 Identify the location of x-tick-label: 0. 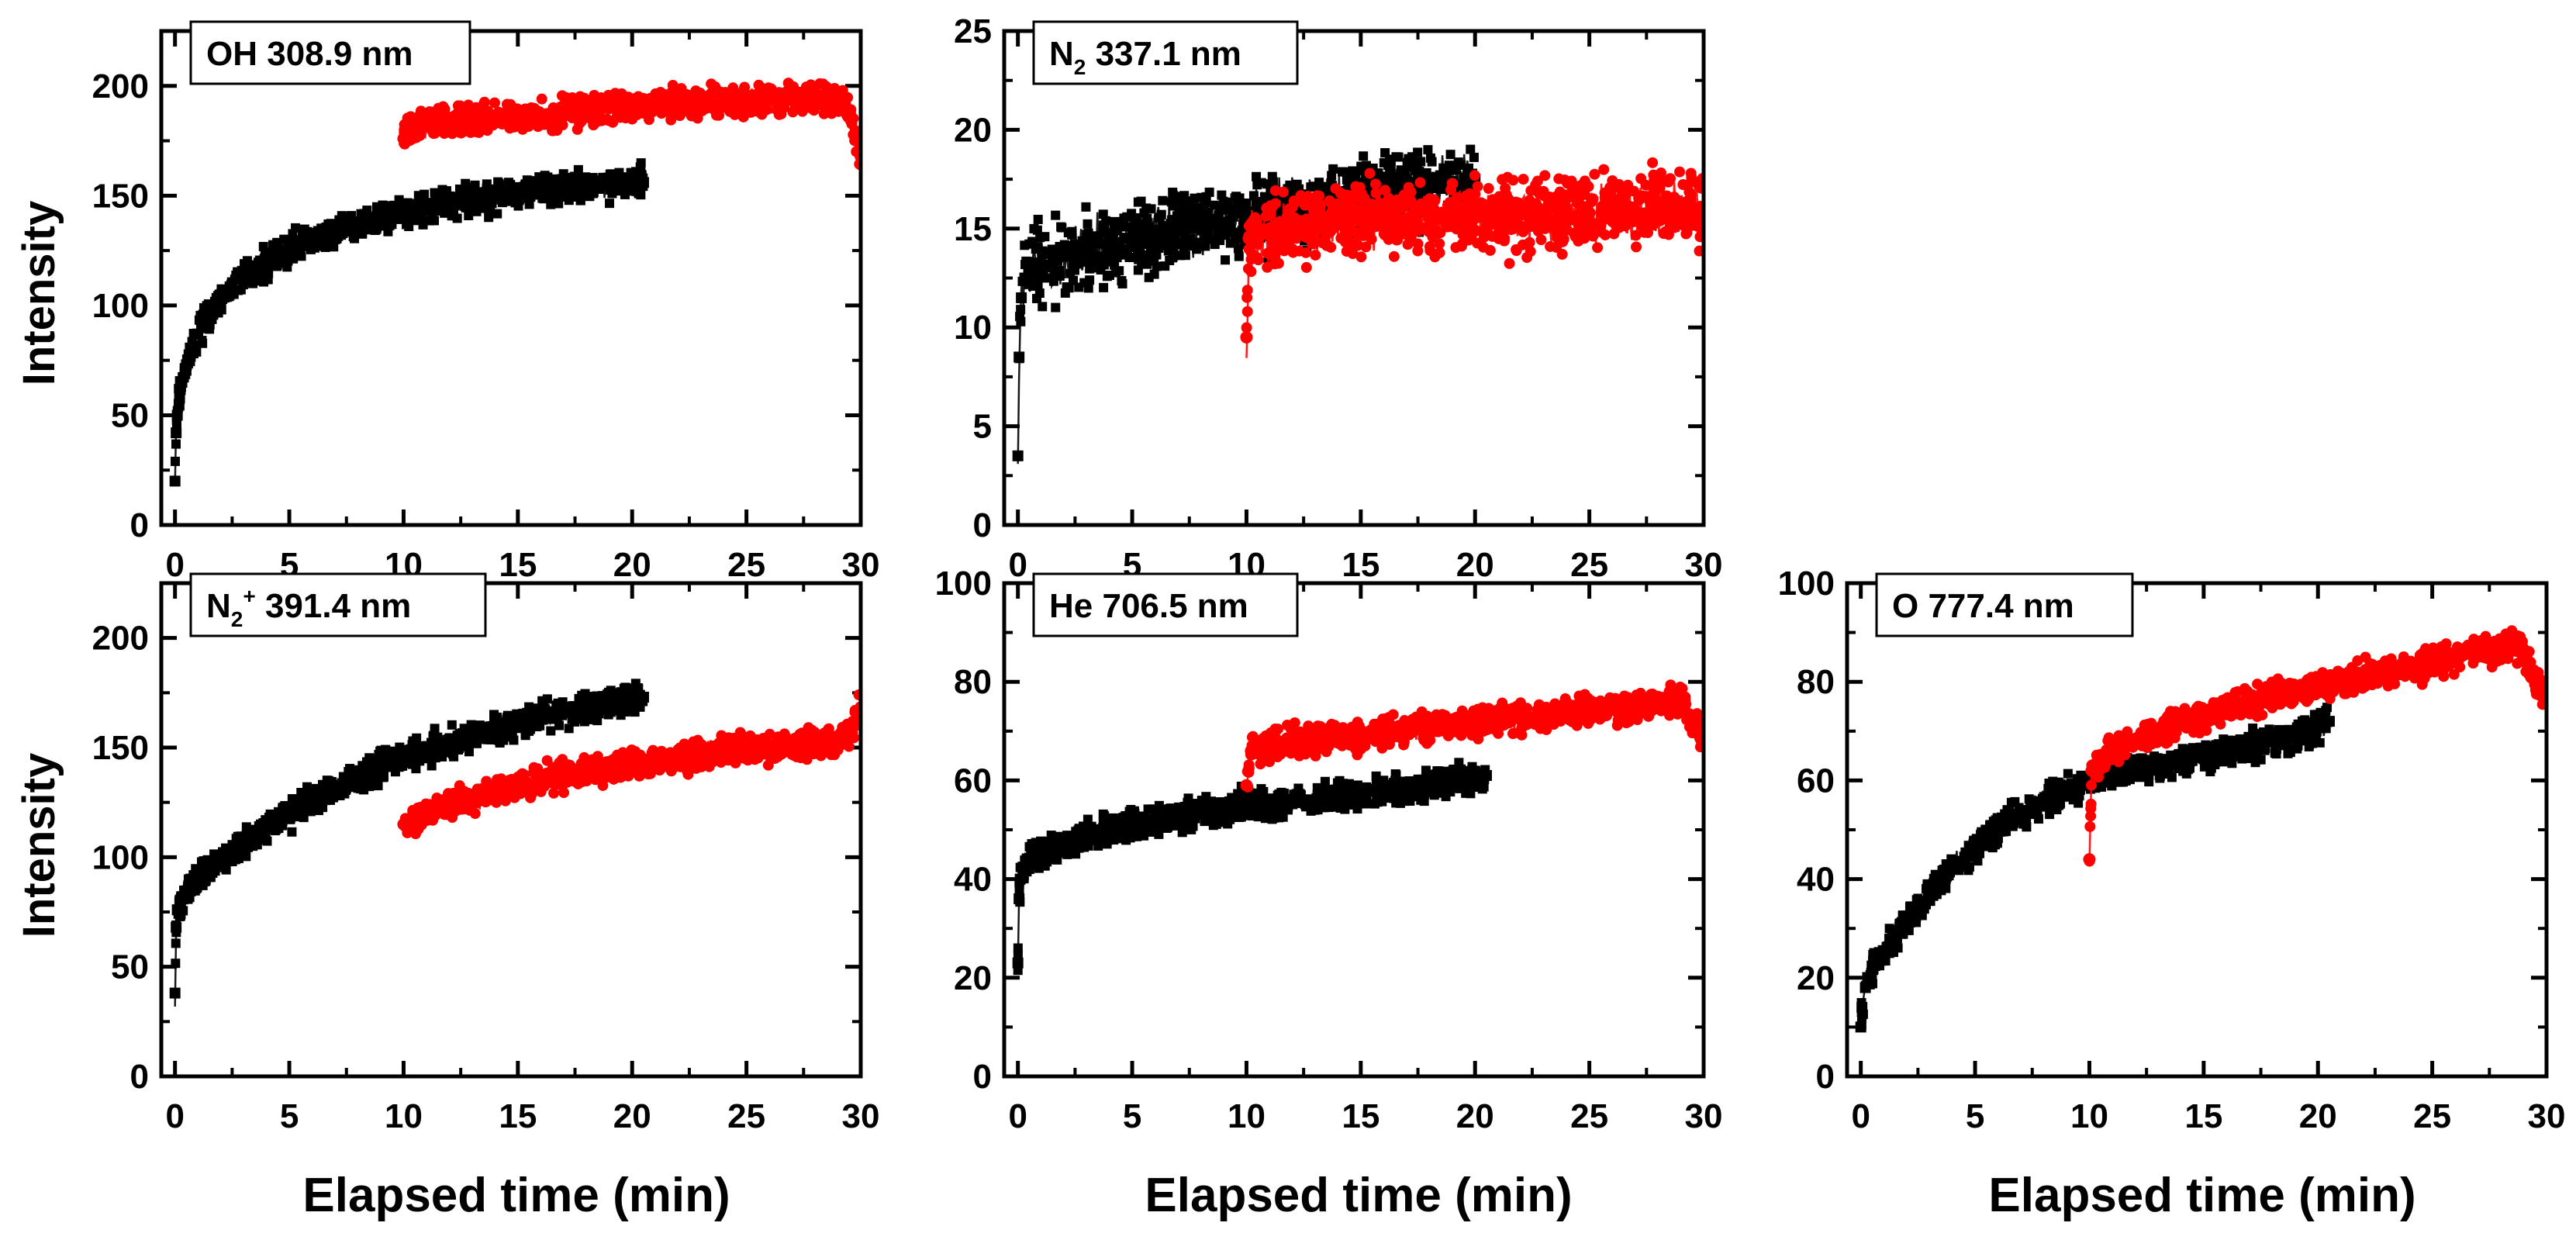
(175, 1116).